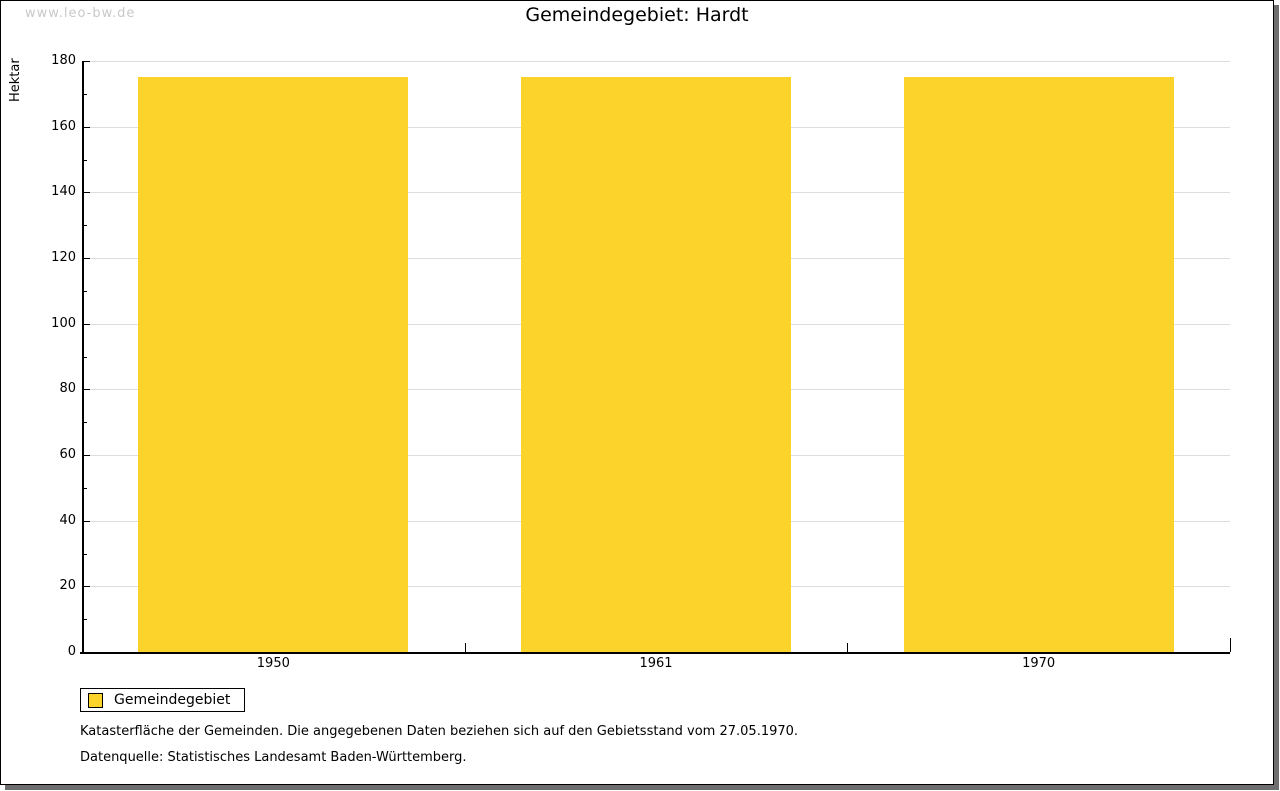 This screenshot has width=1280, height=791. I want to click on y-tick-label-40: 40, so click(67, 520).